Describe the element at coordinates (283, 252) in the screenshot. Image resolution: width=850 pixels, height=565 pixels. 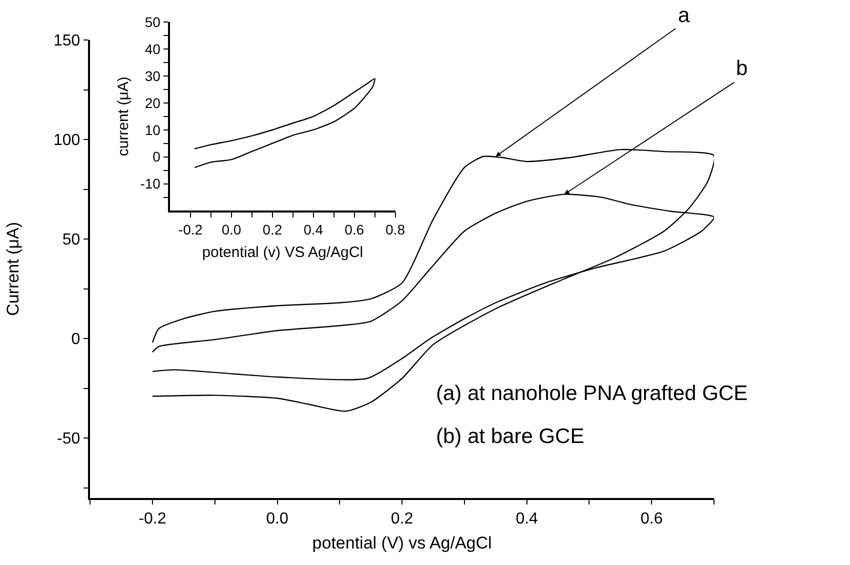
I see `x-axis-title: potential (v) VS Ag/AgCl` at that location.